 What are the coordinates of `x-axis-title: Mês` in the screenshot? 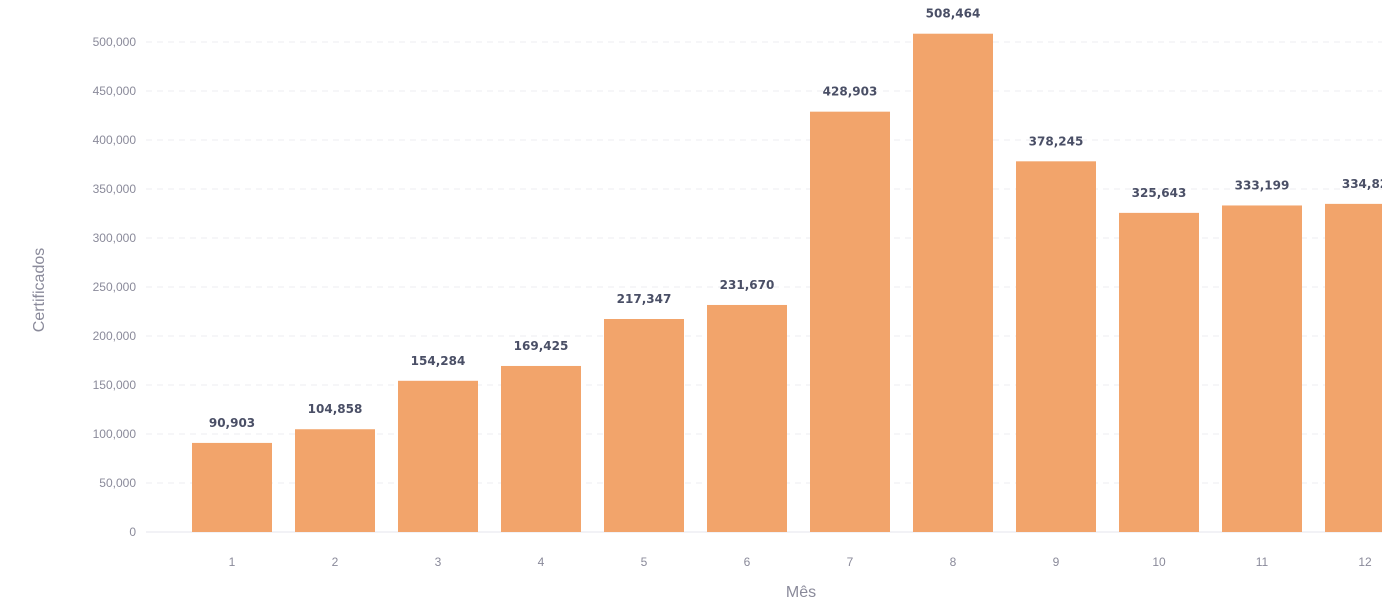 It's located at (801, 592).